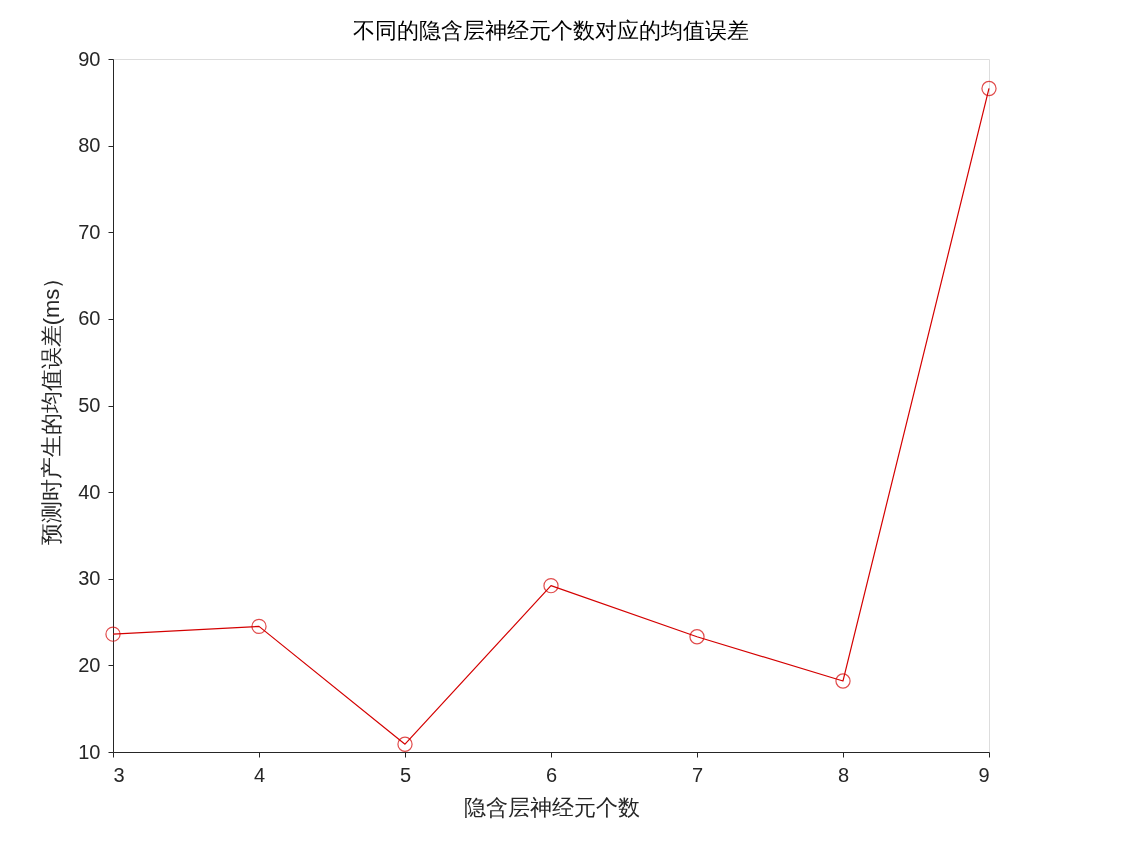 The image size is (1132, 849). What do you see at coordinates (89, 491) in the screenshot?
I see `y-tick-label: 40` at bounding box center [89, 491].